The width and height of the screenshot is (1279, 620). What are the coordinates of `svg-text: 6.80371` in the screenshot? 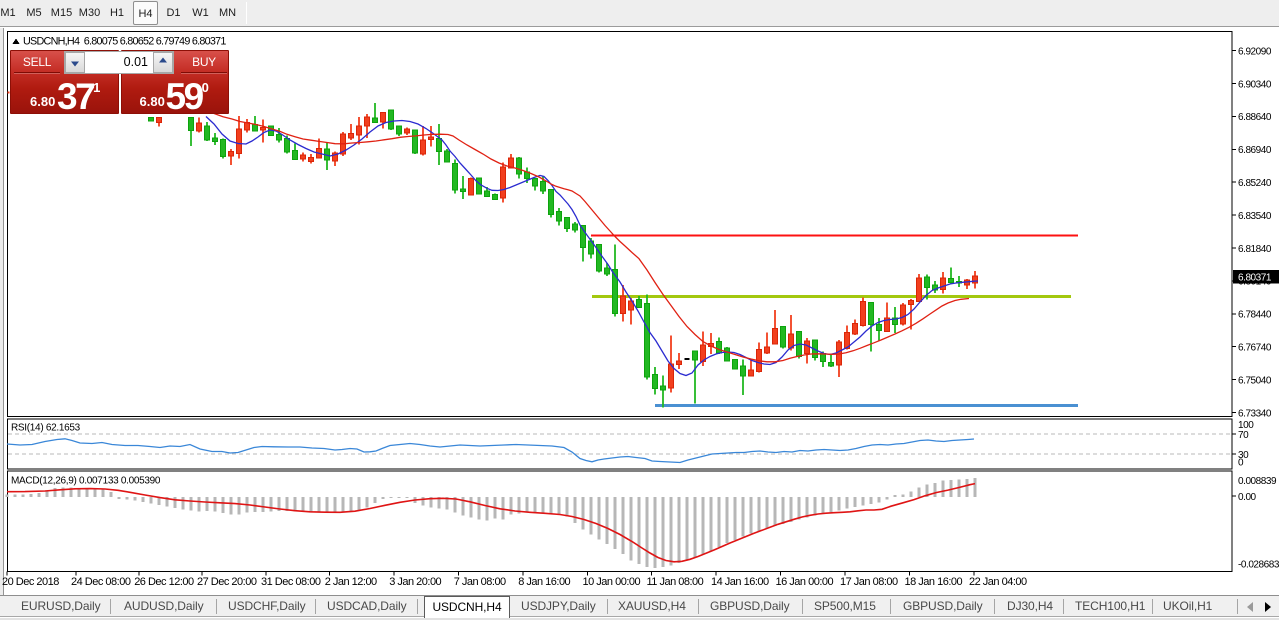 It's located at (1255, 278).